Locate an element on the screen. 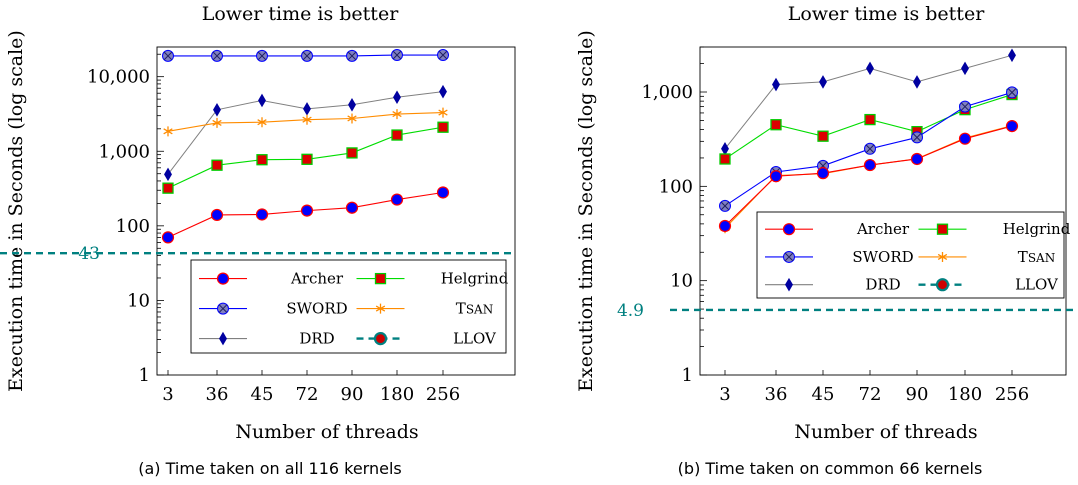 The width and height of the screenshot is (1078, 485). series-line-tsan is located at coordinates (305, 122).